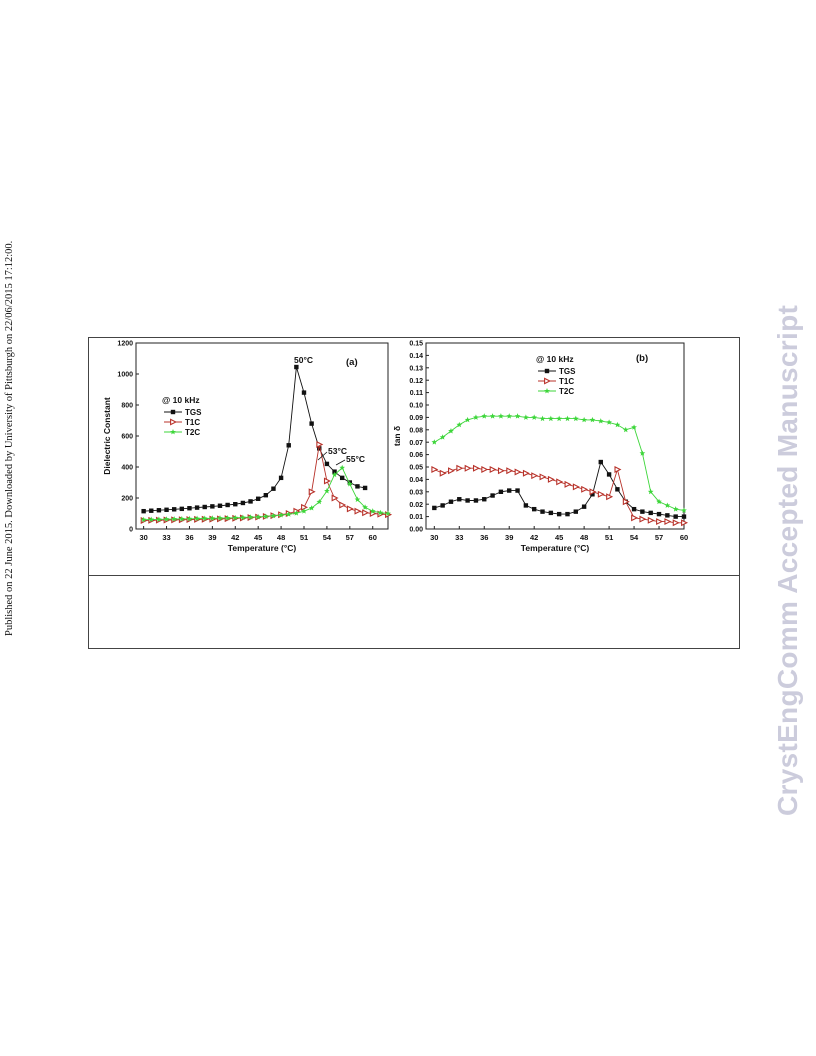 This screenshot has width=816, height=1056. Describe the element at coordinates (340, 462) in the screenshot. I see `annotation-leader` at that location.